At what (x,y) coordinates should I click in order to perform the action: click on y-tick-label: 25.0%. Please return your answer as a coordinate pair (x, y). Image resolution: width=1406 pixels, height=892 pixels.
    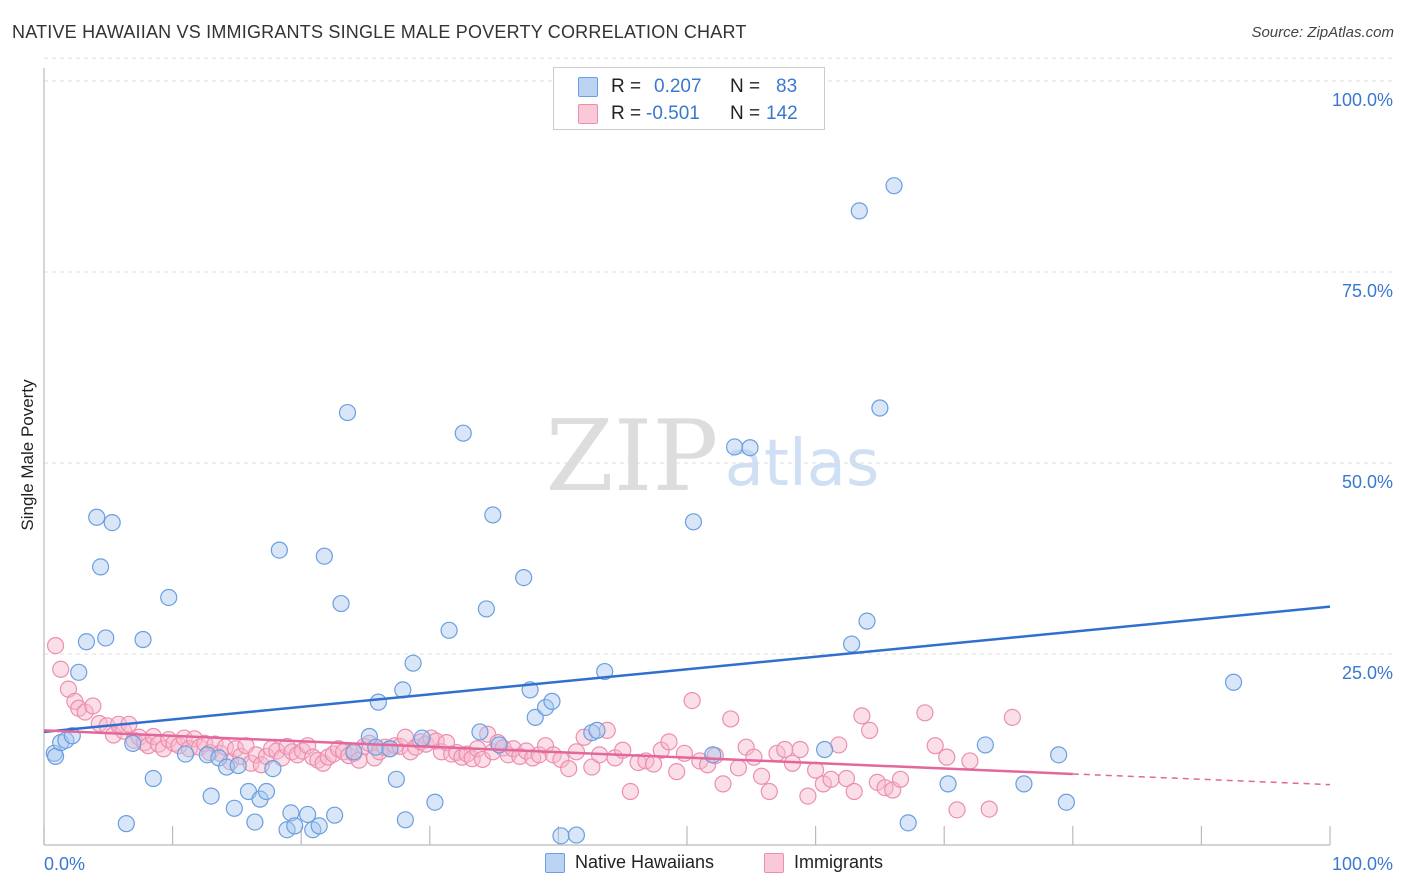
    Looking at the image, I should click on (1367, 673).